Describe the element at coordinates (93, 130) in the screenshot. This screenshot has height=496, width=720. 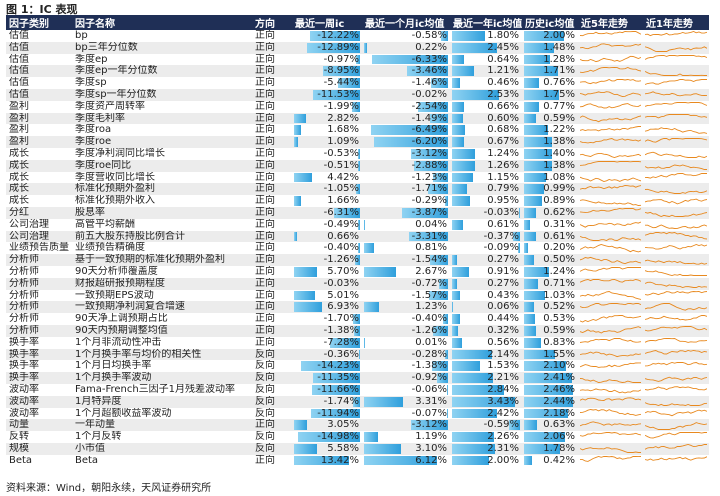
I see `factor-name-cell: 季度roa` at that location.